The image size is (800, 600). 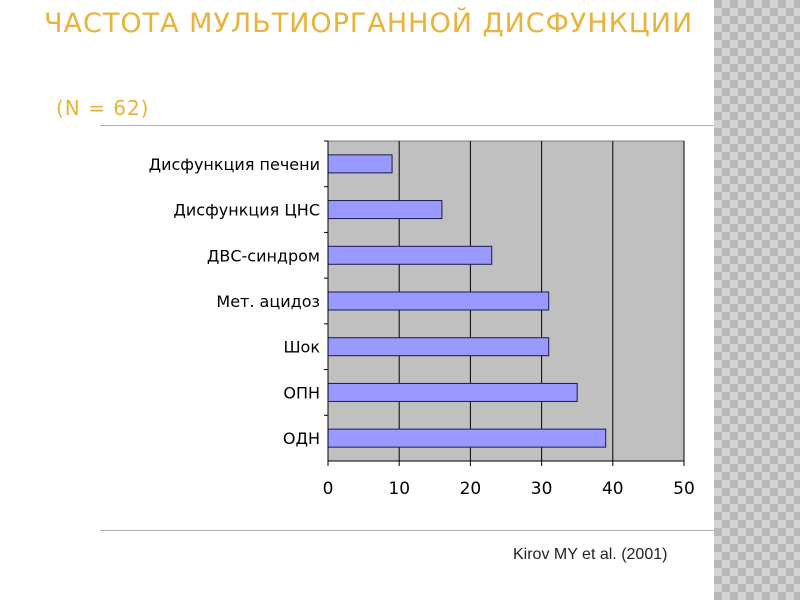 I want to click on category-label: Мет. ацидоз, so click(x=268, y=301).